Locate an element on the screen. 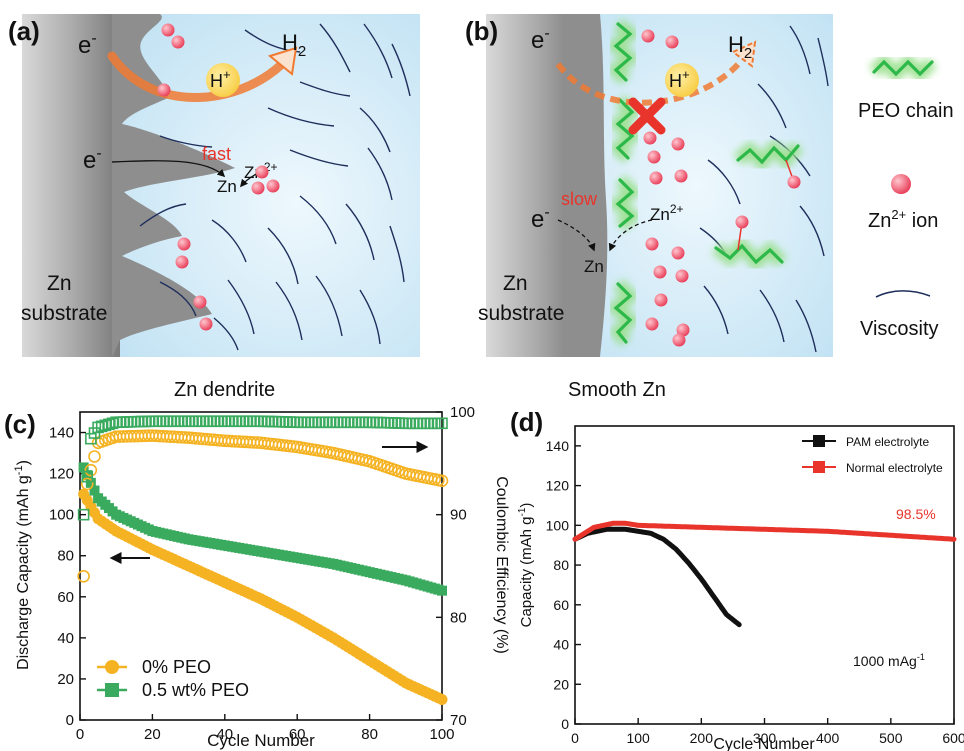 Image resolution: width=964 pixels, height=751 pixels. electron-label-a2: e- is located at coordinates (92, 159).